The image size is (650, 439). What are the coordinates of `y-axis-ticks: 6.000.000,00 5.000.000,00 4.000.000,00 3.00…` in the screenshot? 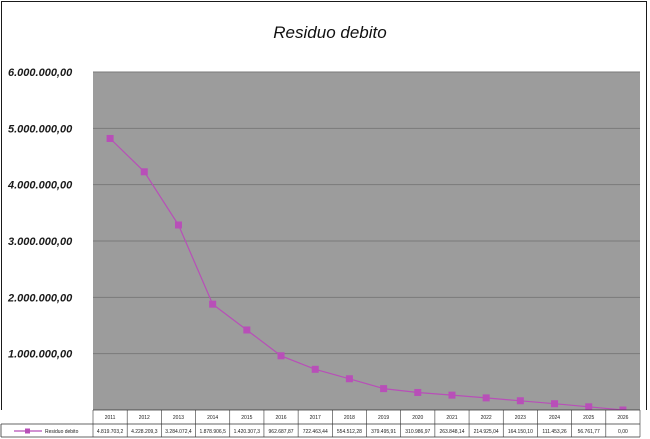 It's located at (40, 242).